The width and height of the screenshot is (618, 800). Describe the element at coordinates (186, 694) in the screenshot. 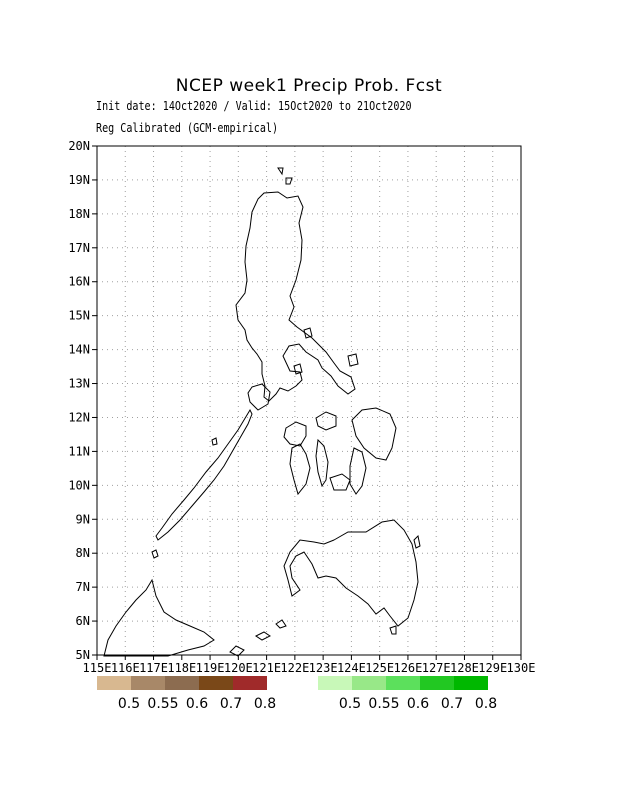

I see `legend-below-normal: 0.5 0.55 0.6 0.7 0.8` at that location.